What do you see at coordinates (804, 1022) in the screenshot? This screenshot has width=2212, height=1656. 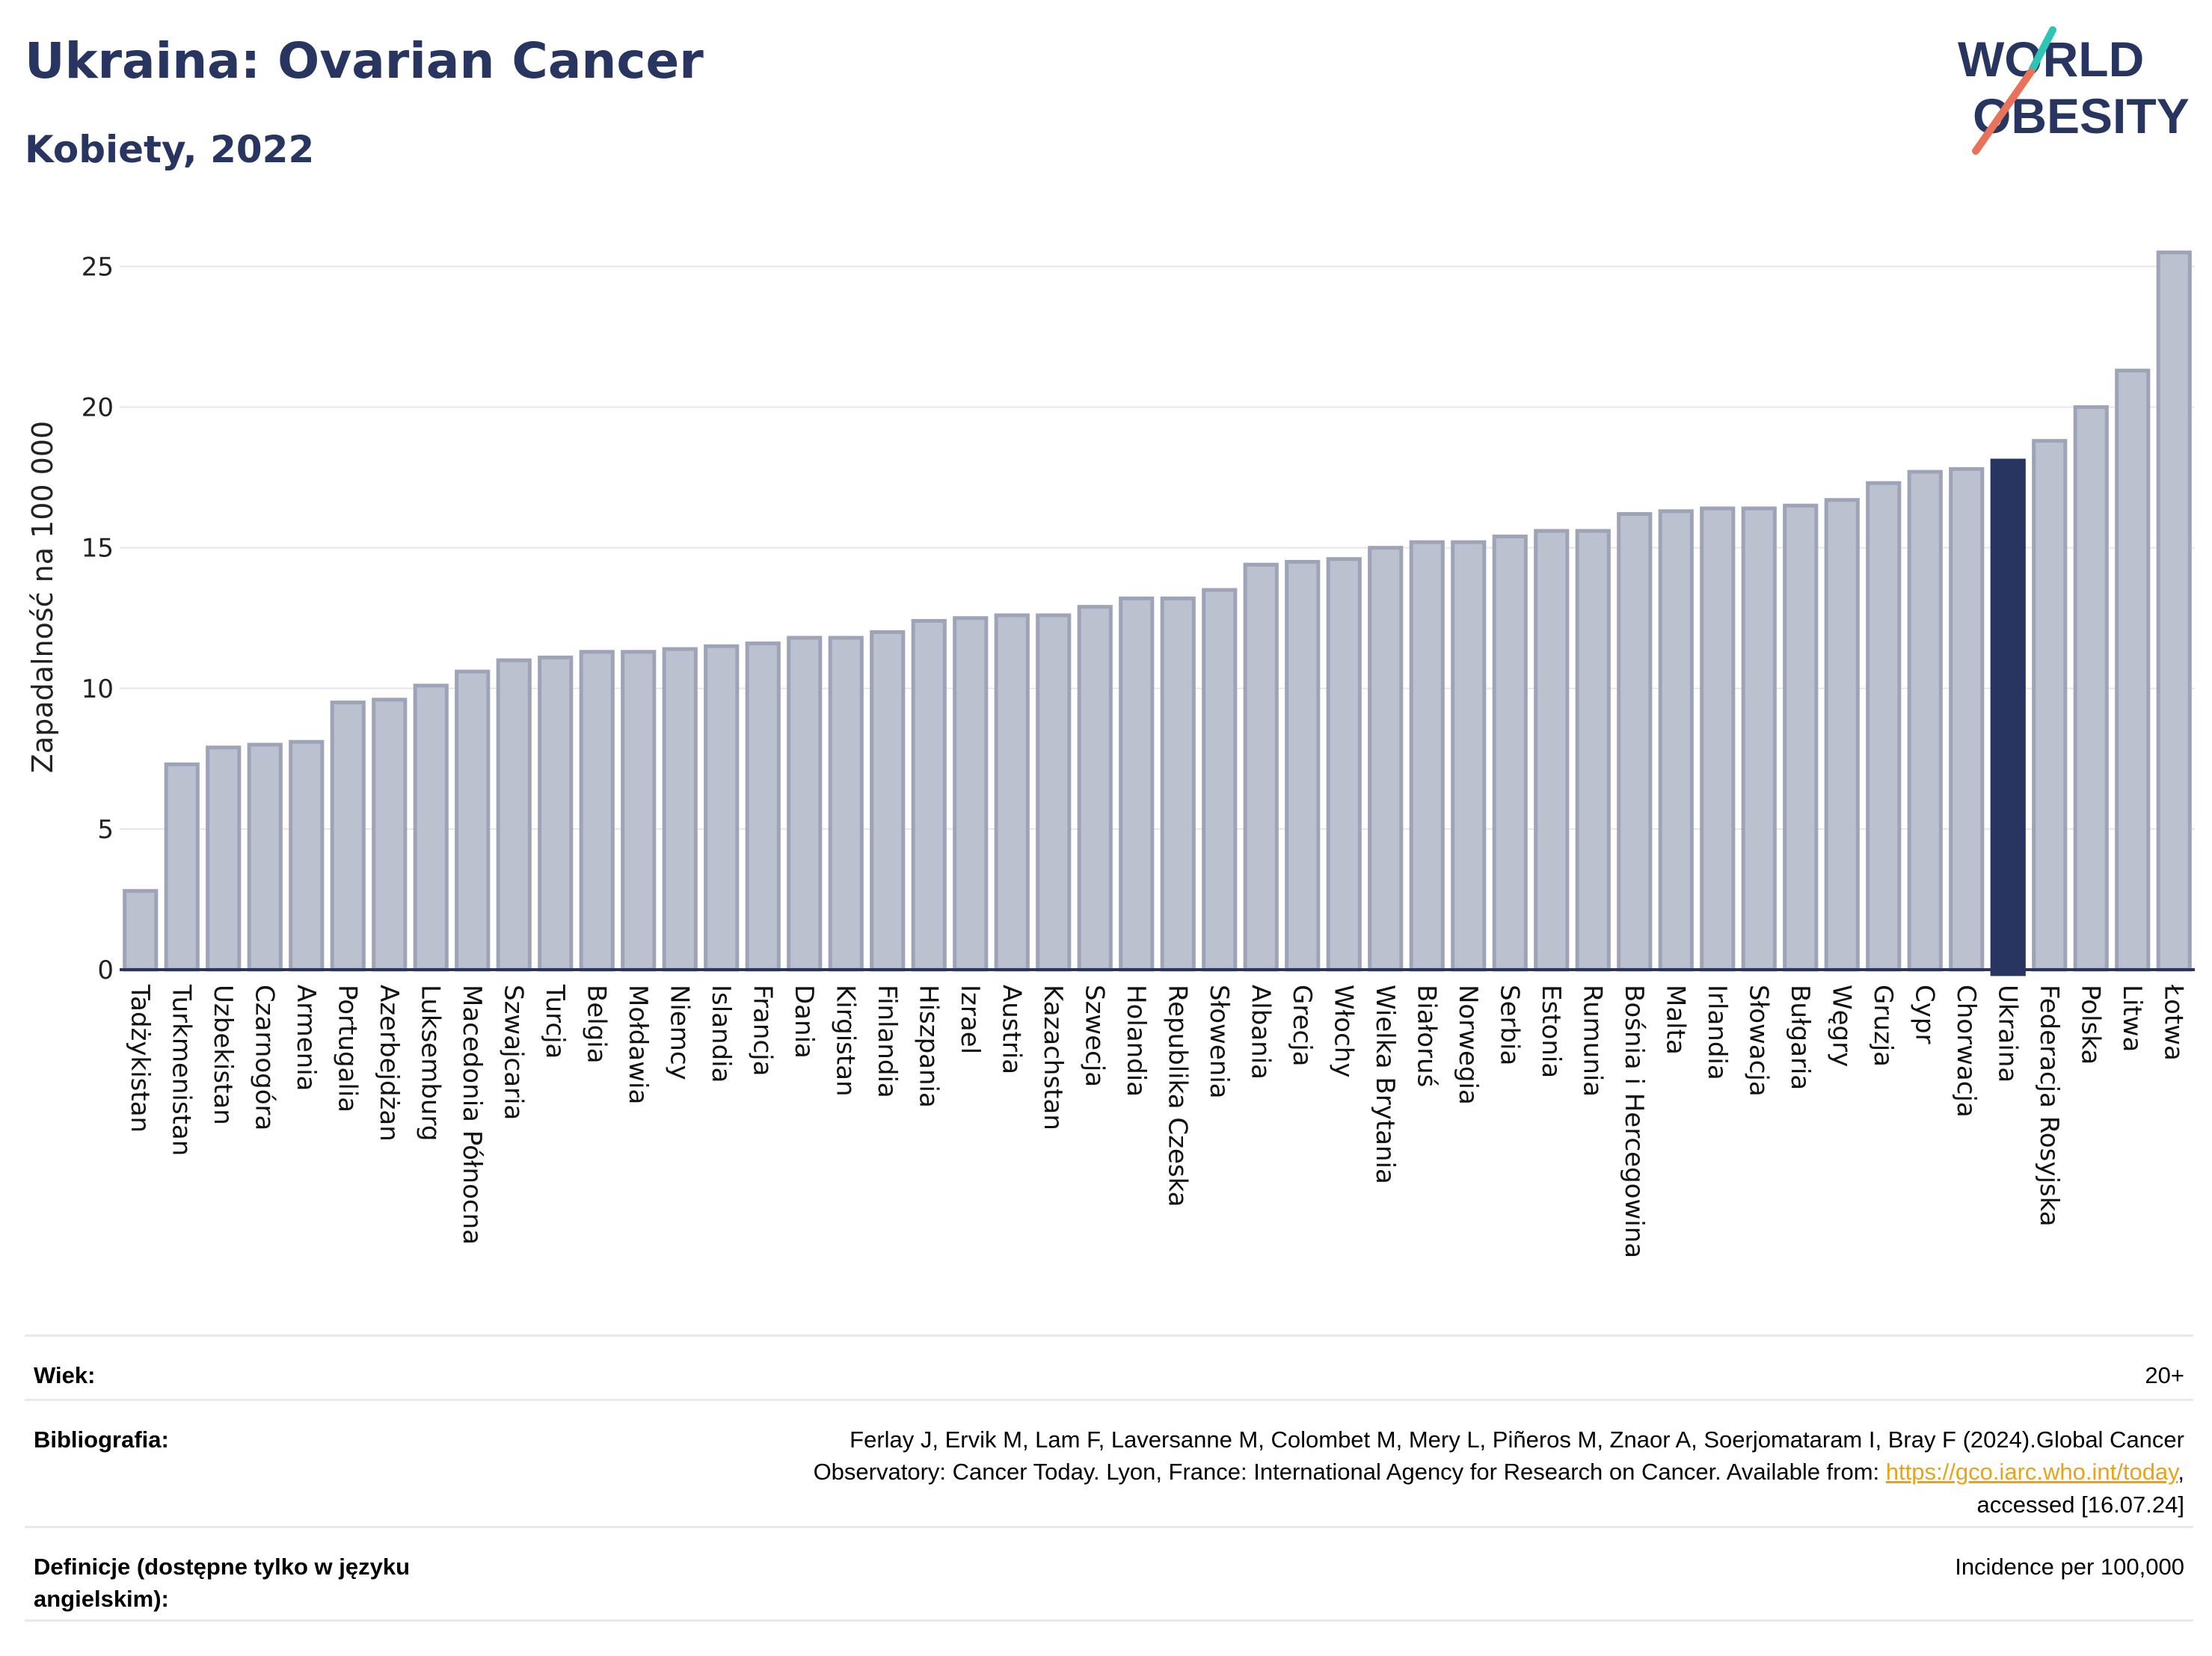 I see `x-tick-label: Dania` at bounding box center [804, 1022].